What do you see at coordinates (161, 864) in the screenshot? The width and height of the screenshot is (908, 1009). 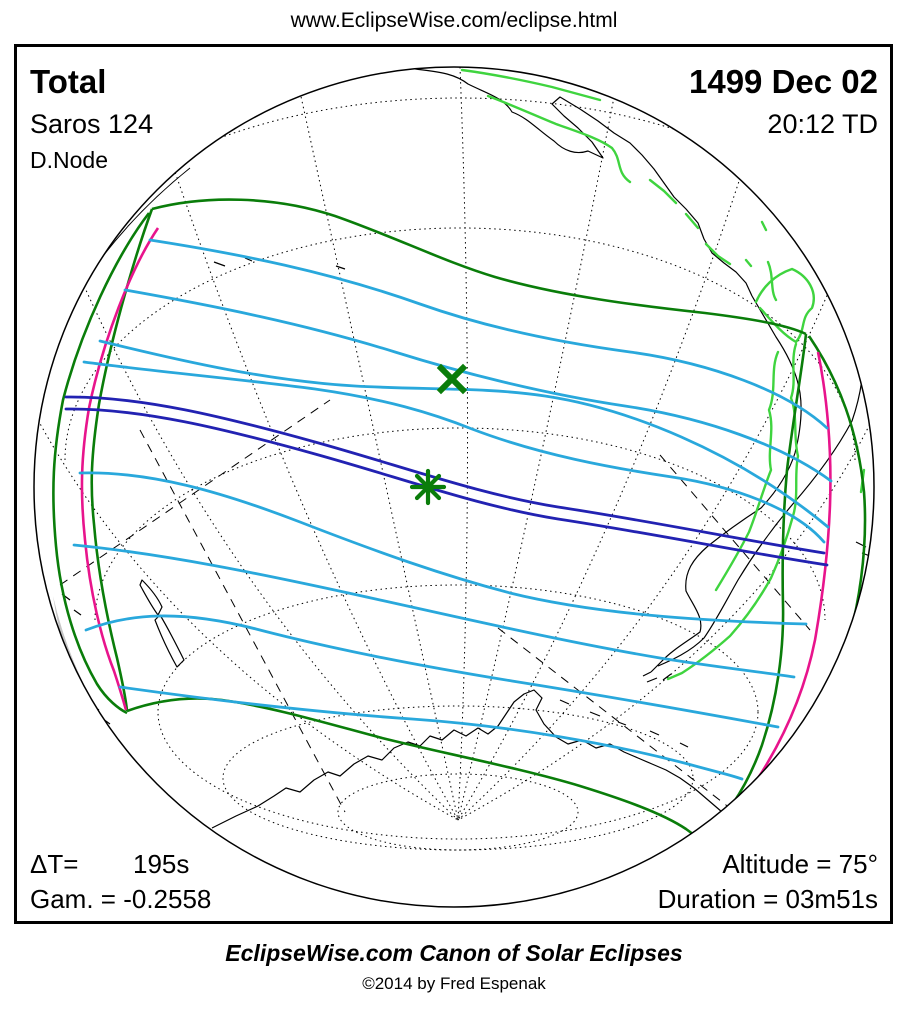 I see `delta-t-value: 195s` at bounding box center [161, 864].